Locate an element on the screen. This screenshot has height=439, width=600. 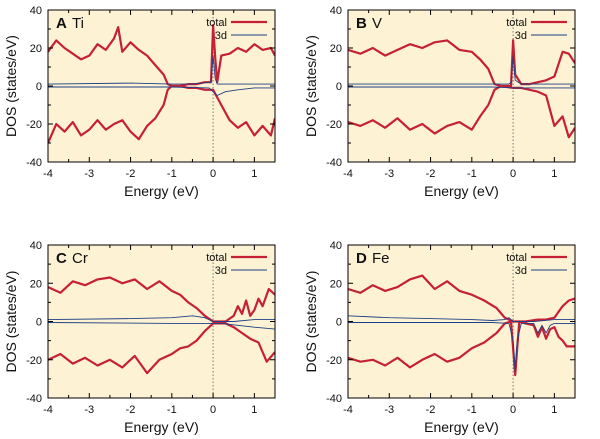
panel-element: V is located at coordinates (377, 23).